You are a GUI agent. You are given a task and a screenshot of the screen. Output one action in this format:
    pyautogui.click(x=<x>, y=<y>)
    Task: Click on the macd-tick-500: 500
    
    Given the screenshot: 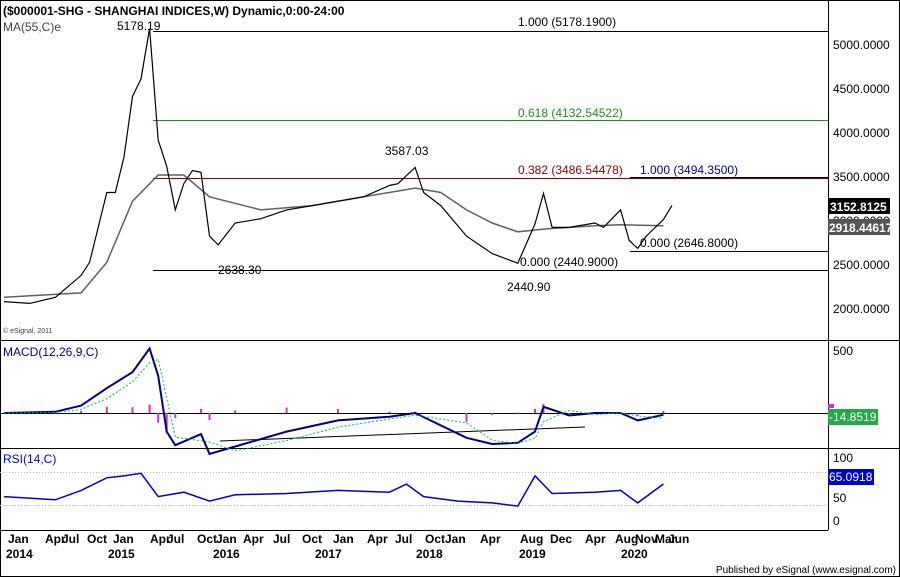 What is the action you would take?
    pyautogui.click(x=843, y=351)
    